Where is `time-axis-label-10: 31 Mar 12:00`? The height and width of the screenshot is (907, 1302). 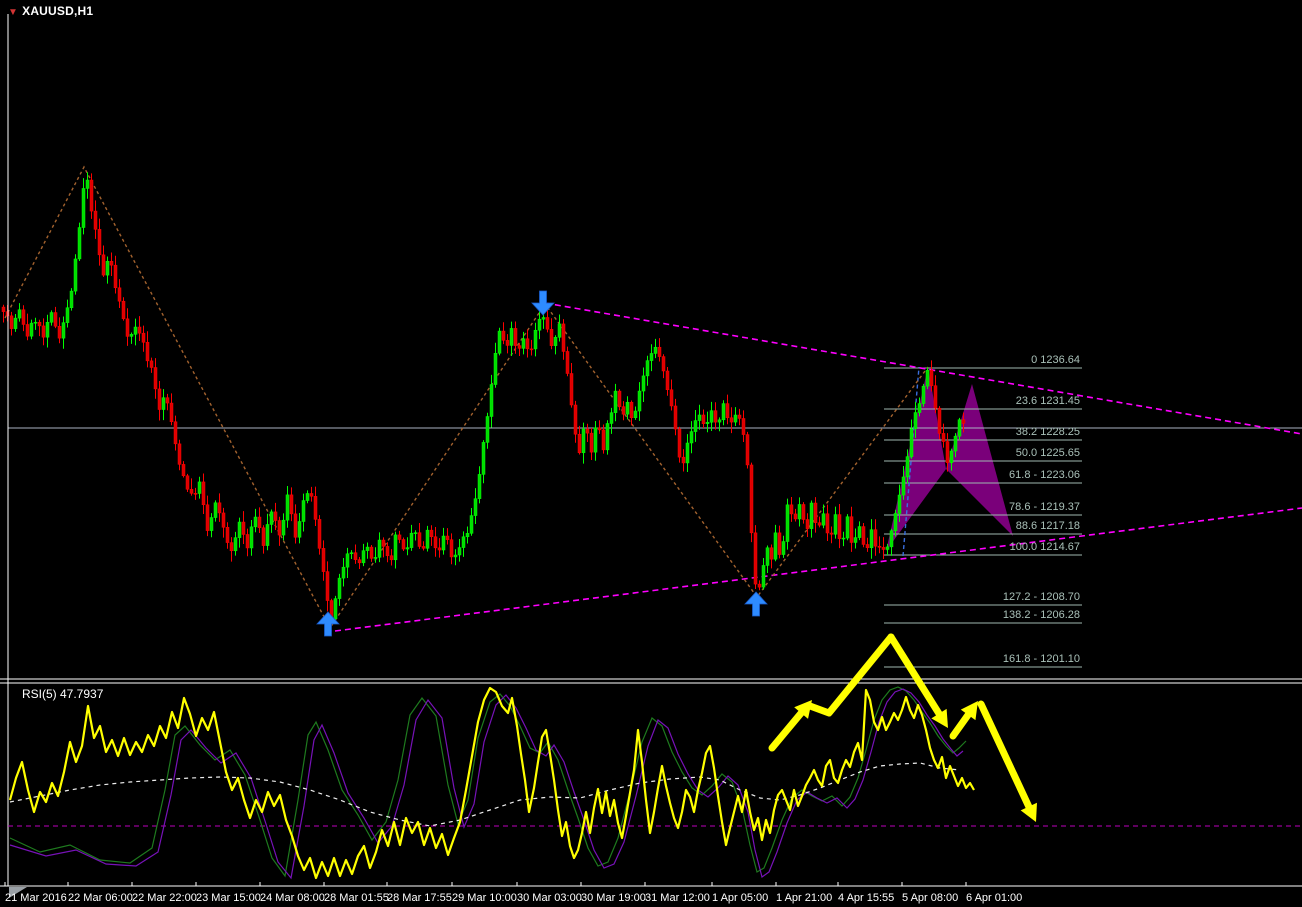 time-axis-label-10: 31 Mar 12:00 is located at coordinates (677, 898).